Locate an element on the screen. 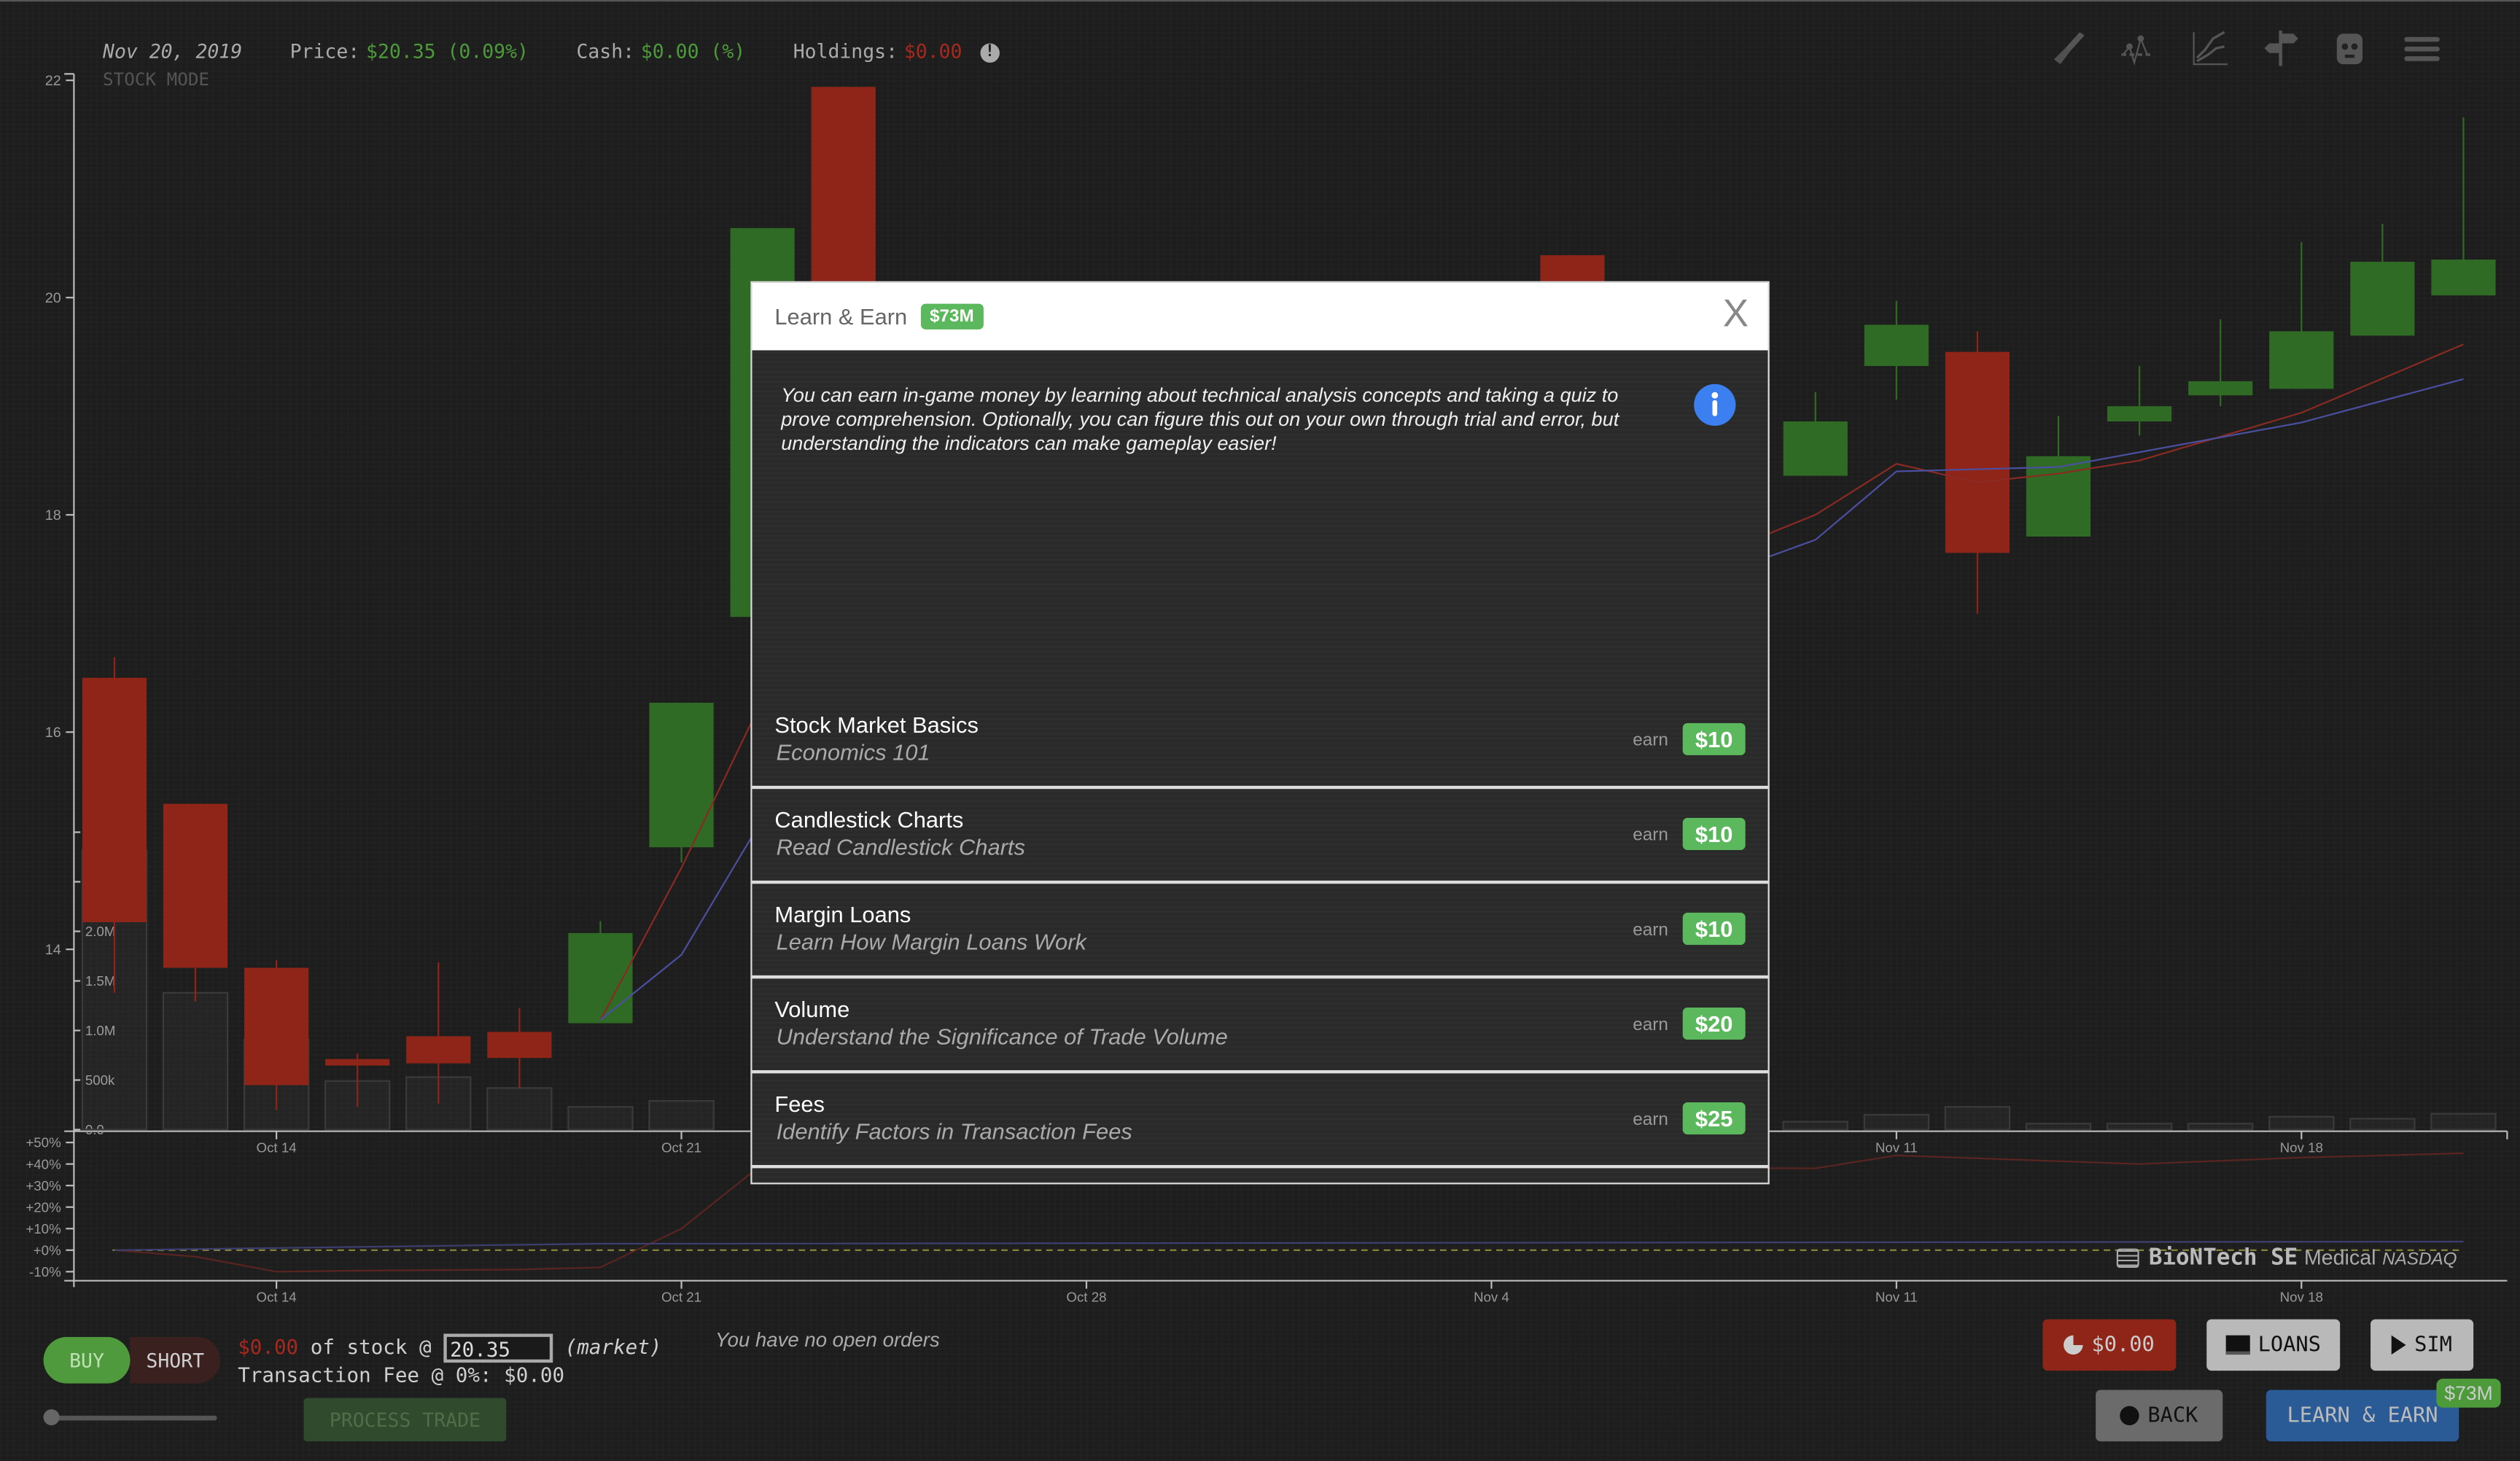 This screenshot has width=2520, height=1461. loans-label: LOANS is located at coordinates (2289, 1345).